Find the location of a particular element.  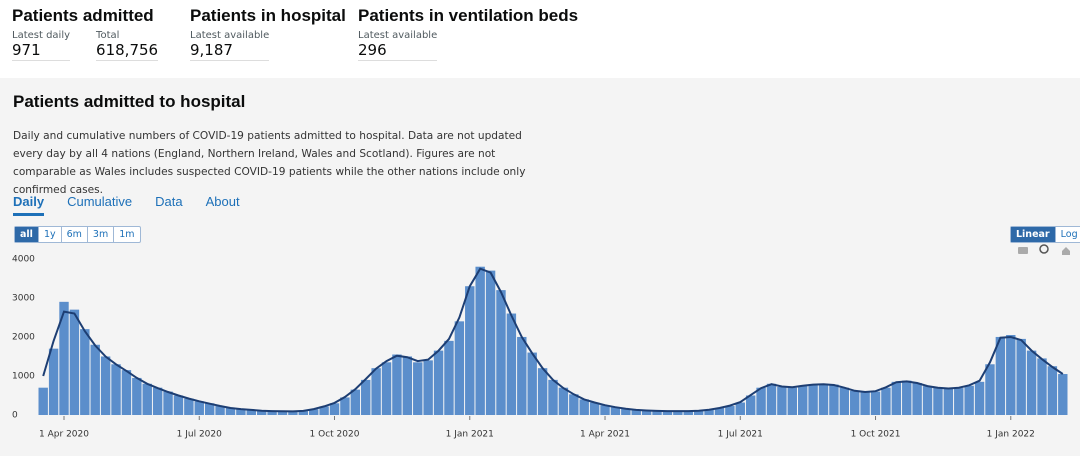

metric-value: 971 is located at coordinates (41, 51).